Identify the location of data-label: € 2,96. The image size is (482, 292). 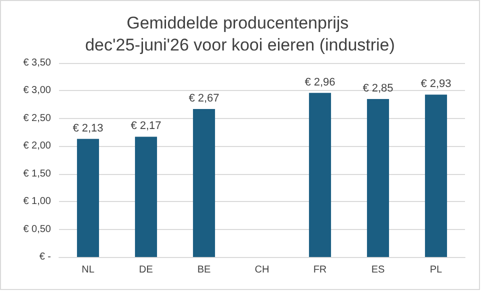
(320, 82).